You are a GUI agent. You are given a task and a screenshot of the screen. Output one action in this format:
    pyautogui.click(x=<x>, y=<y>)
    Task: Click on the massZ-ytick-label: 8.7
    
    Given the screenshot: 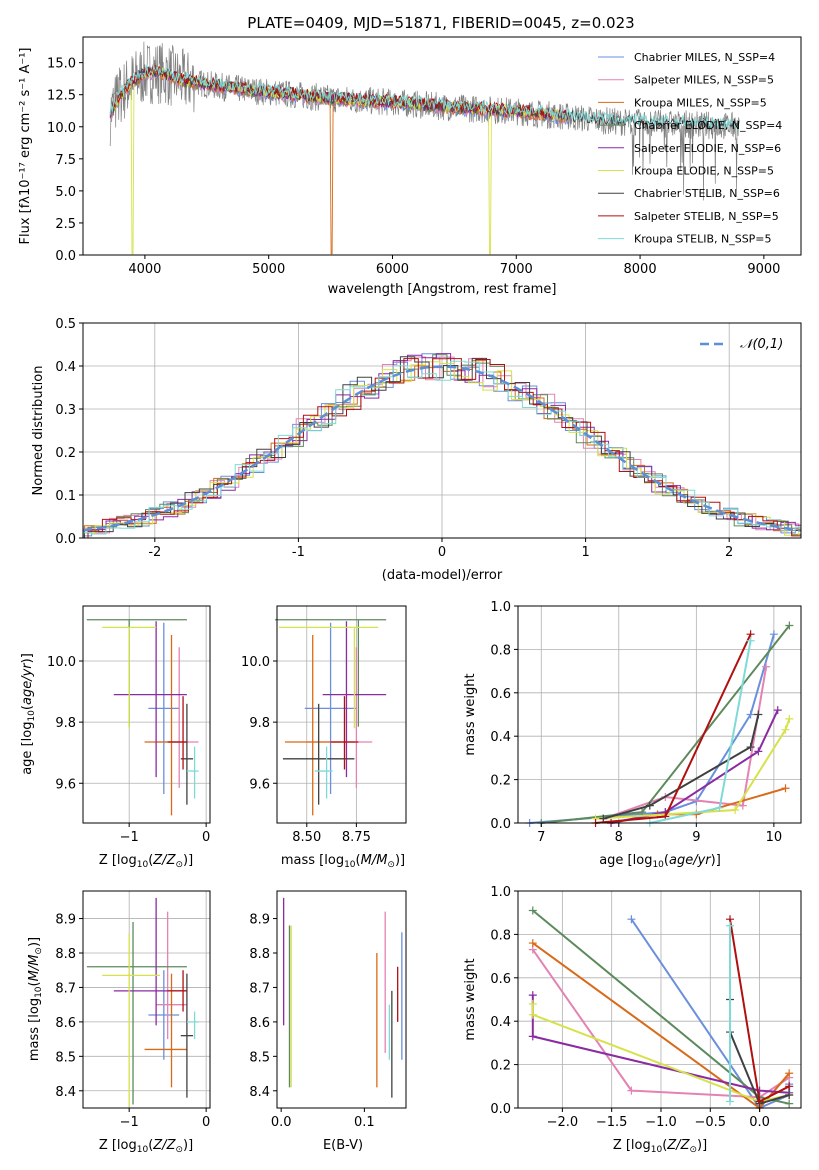 What is the action you would take?
    pyautogui.click(x=65, y=988)
    